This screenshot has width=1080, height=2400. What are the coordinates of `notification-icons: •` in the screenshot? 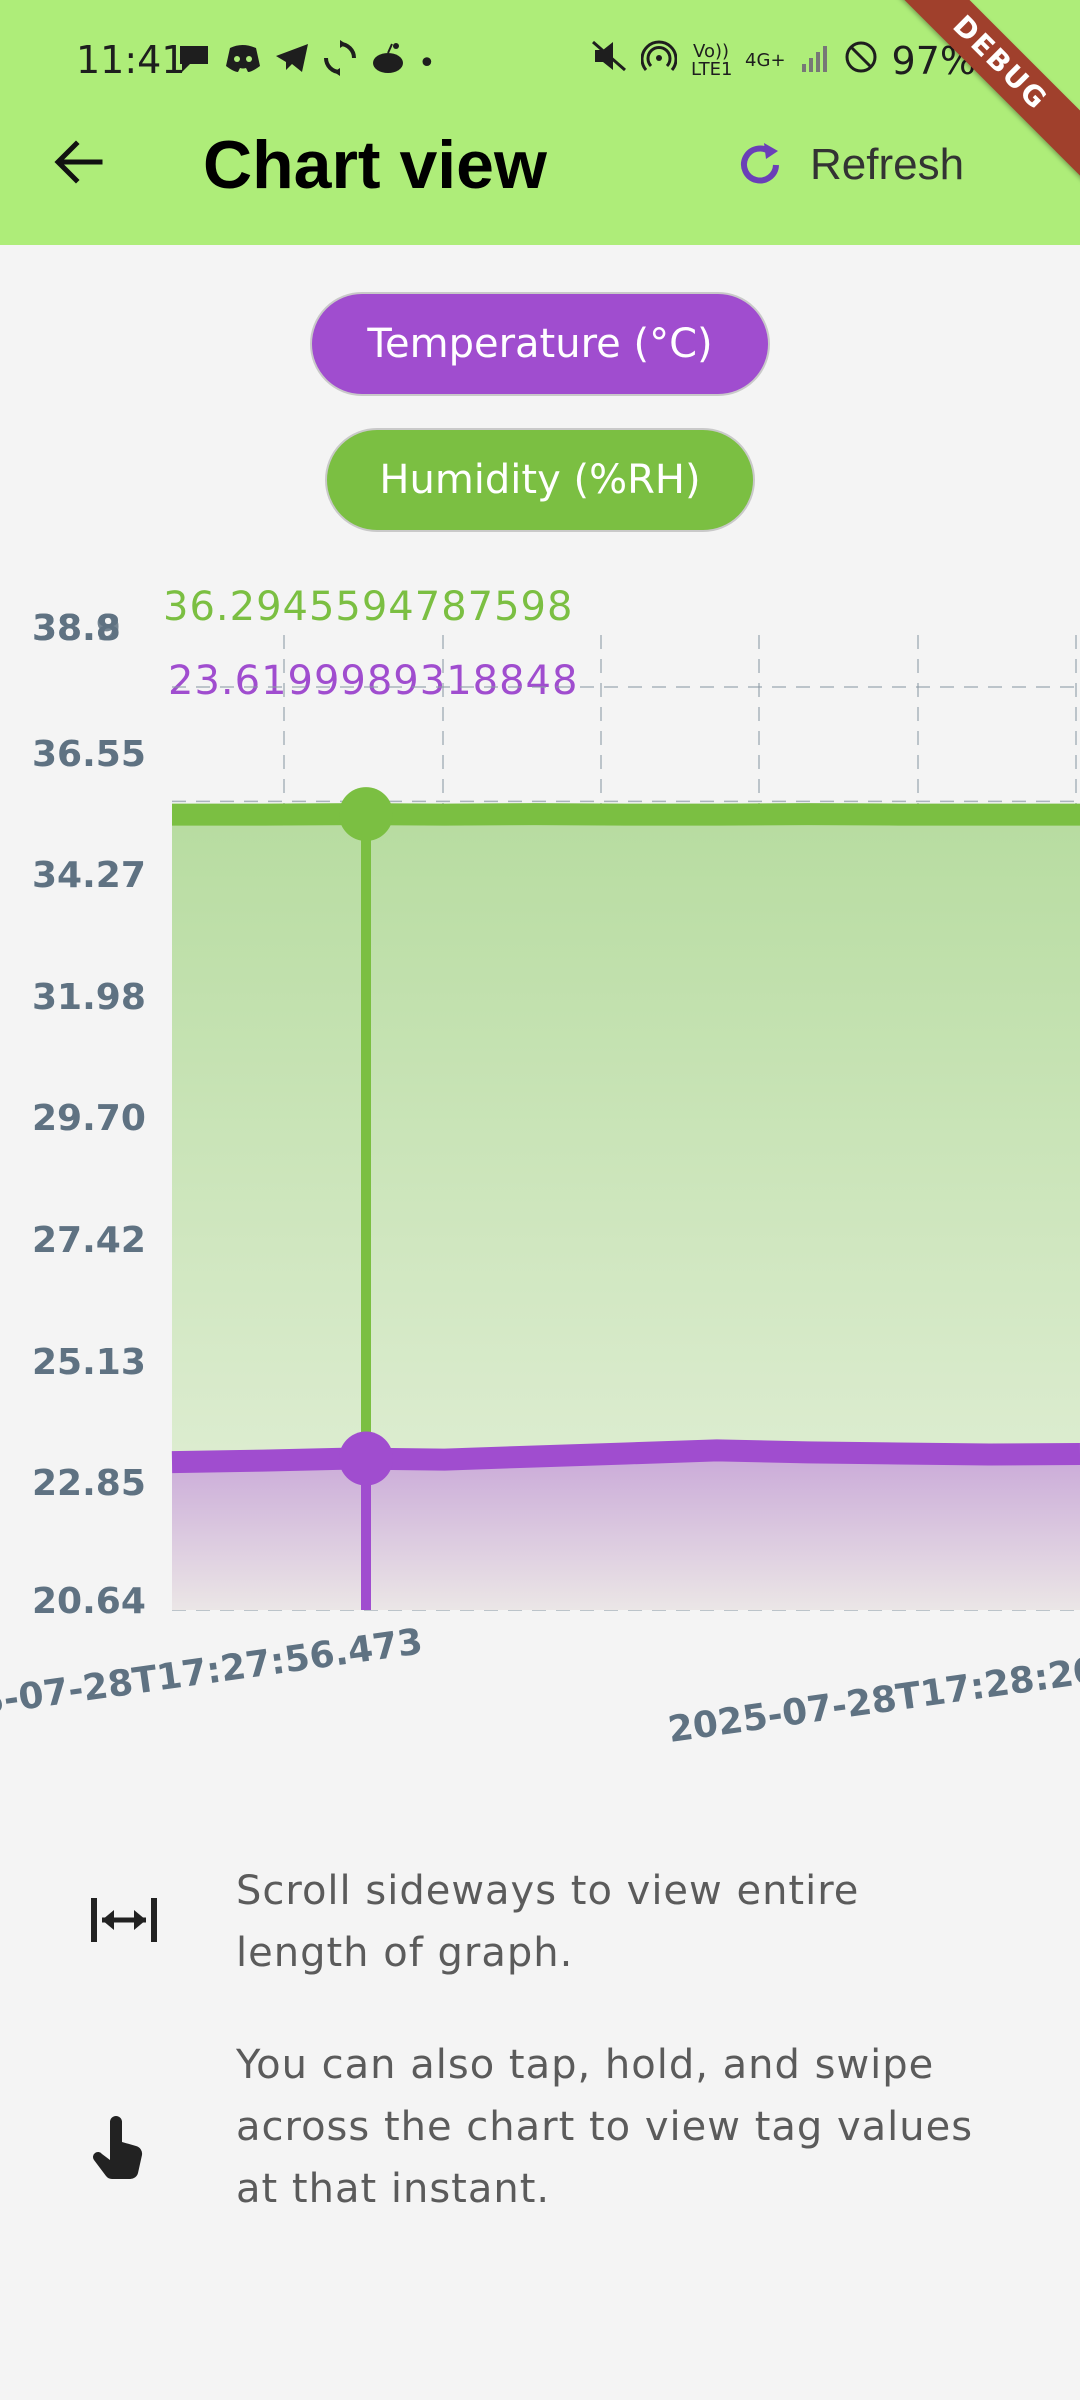 It's located at (306, 63).